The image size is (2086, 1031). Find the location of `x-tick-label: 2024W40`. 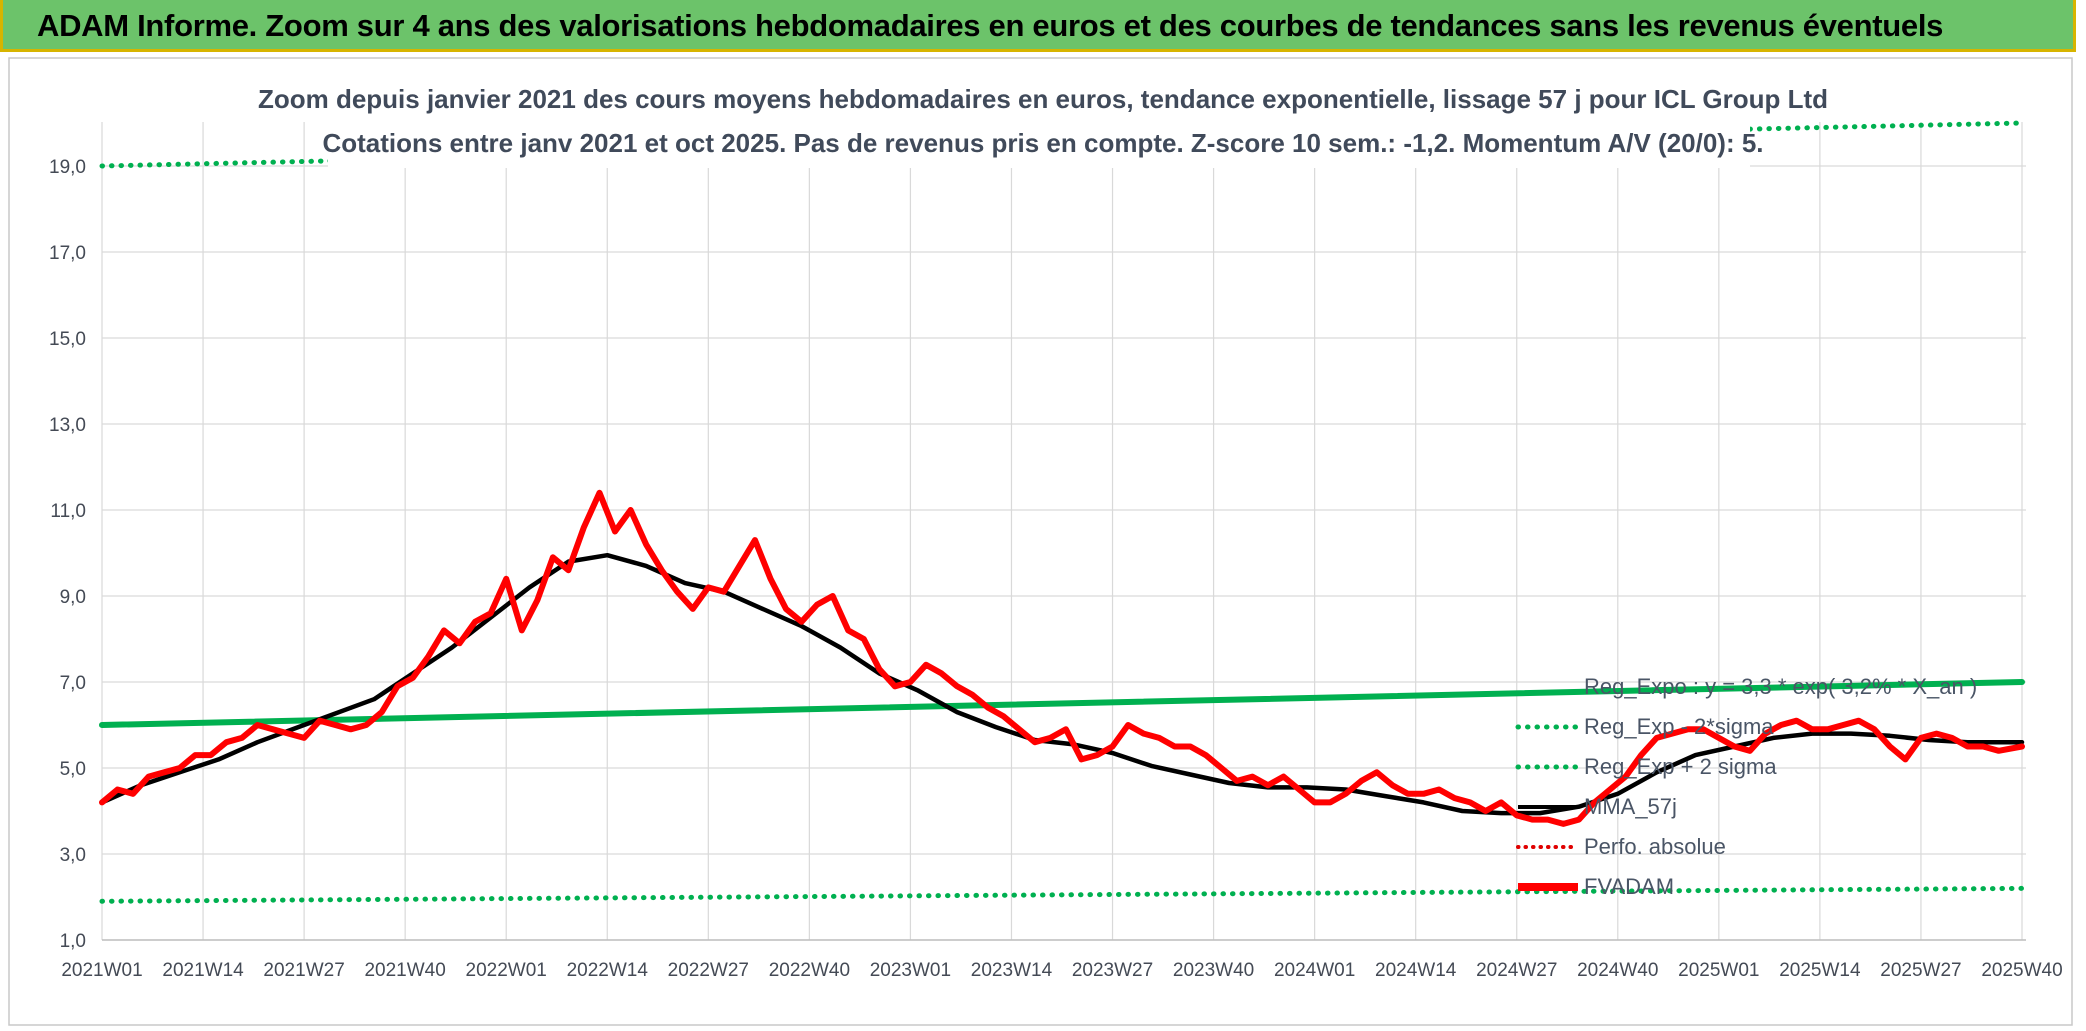

x-tick-label: 2024W40 is located at coordinates (1617, 970).